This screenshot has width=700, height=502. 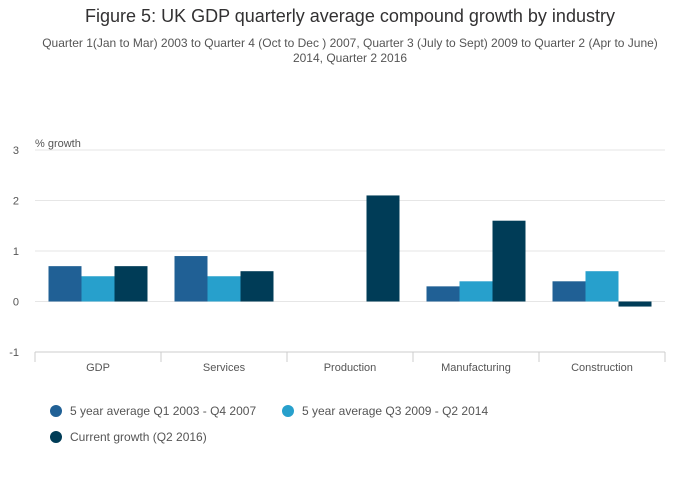 I want to click on legend-item-series-1: 5 year average Q1 2003 - Q4 2007, so click(x=153, y=411).